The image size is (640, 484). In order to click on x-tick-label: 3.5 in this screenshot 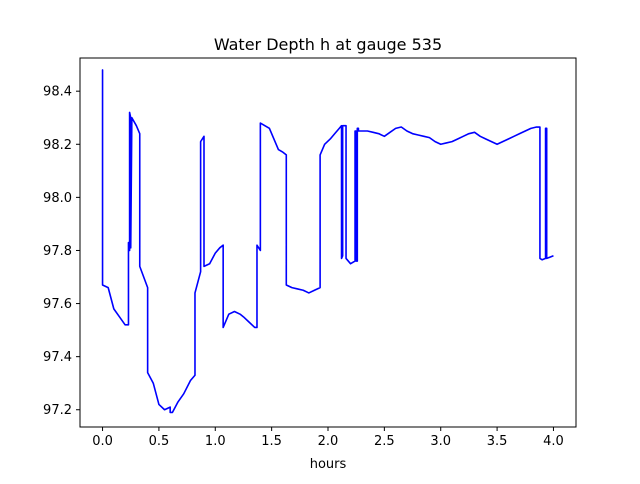, I will do `click(497, 441)`.